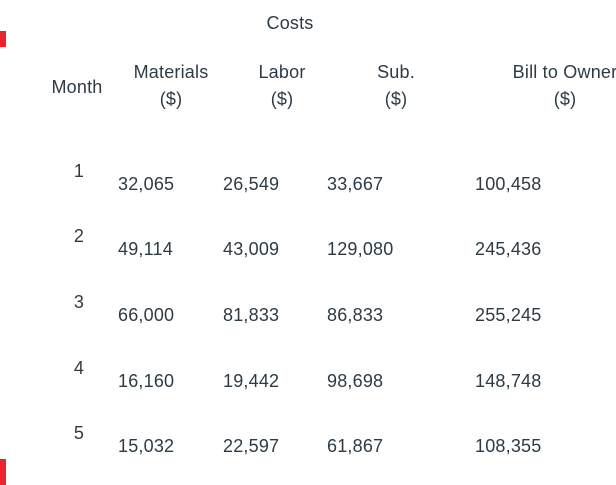 Image resolution: width=616 pixels, height=485 pixels. I want to click on row-4-bill-to-owner: 148,748, so click(508, 381).